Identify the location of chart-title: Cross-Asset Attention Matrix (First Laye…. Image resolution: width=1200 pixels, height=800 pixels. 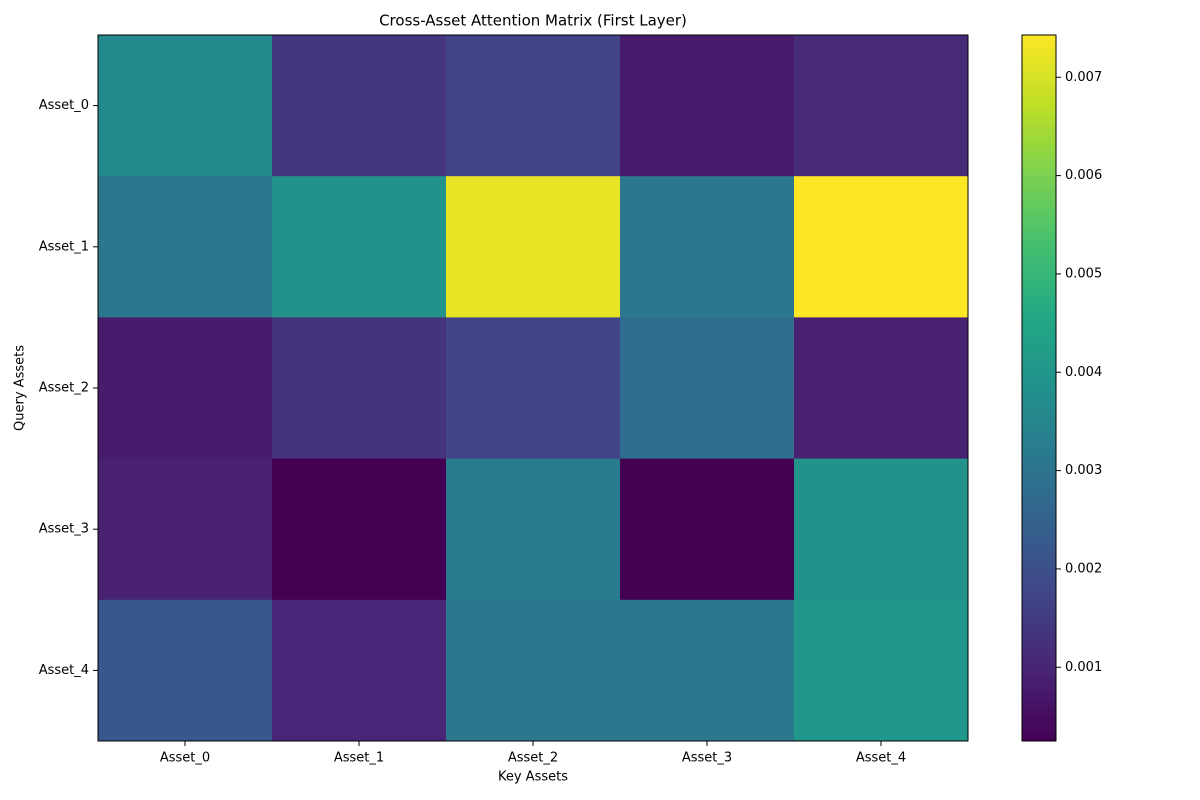
(533, 21).